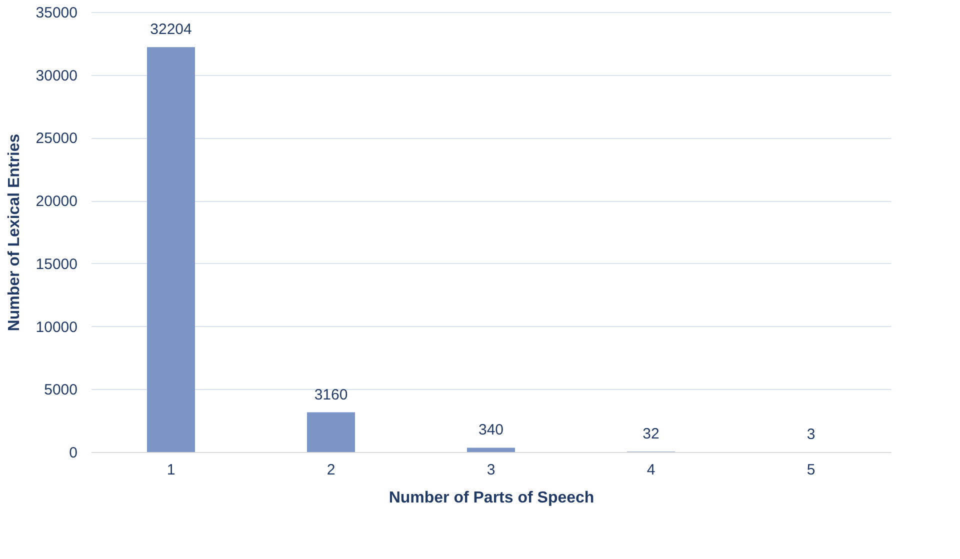 The height and width of the screenshot is (559, 960). What do you see at coordinates (491, 498) in the screenshot?
I see `x-axis-title: Number of Parts of Speech` at bounding box center [491, 498].